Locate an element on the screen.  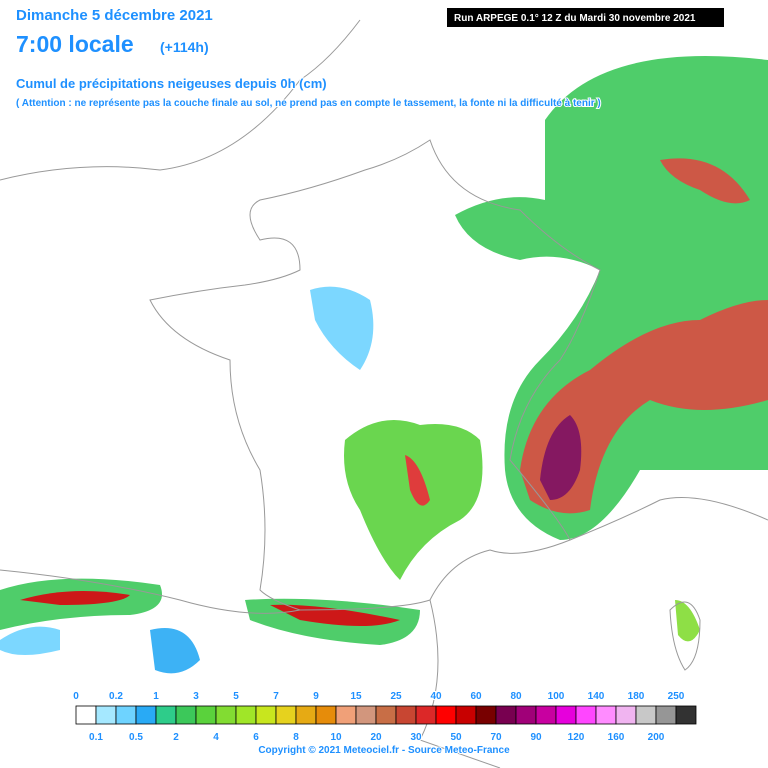
legend-label: 160 is located at coordinates (616, 737).